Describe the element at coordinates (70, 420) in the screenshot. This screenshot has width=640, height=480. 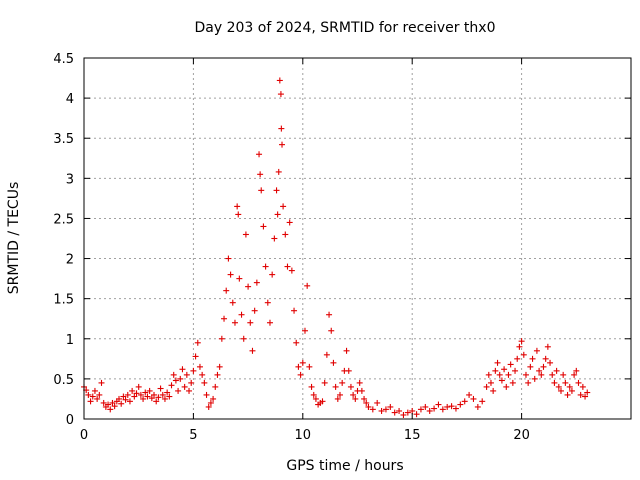
I see `y-tick-label: 0` at that location.